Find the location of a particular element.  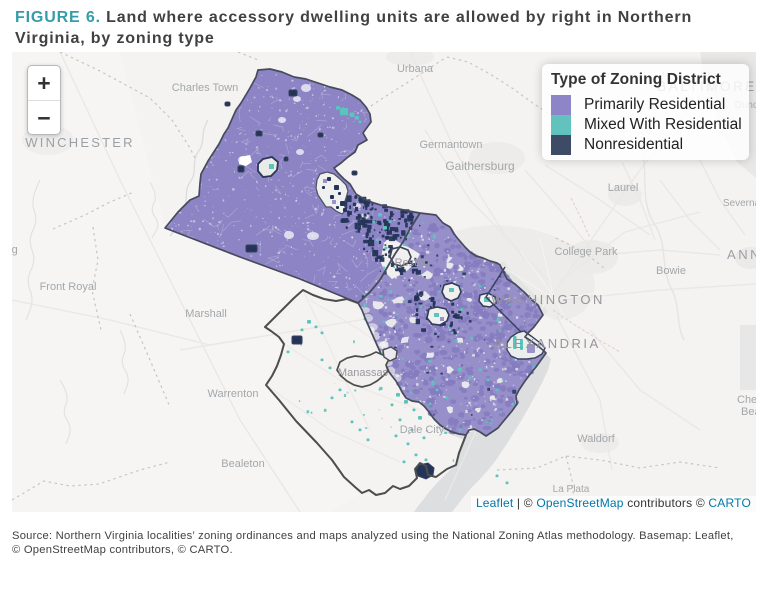

svg-text: rg is located at coordinates (15, 250).